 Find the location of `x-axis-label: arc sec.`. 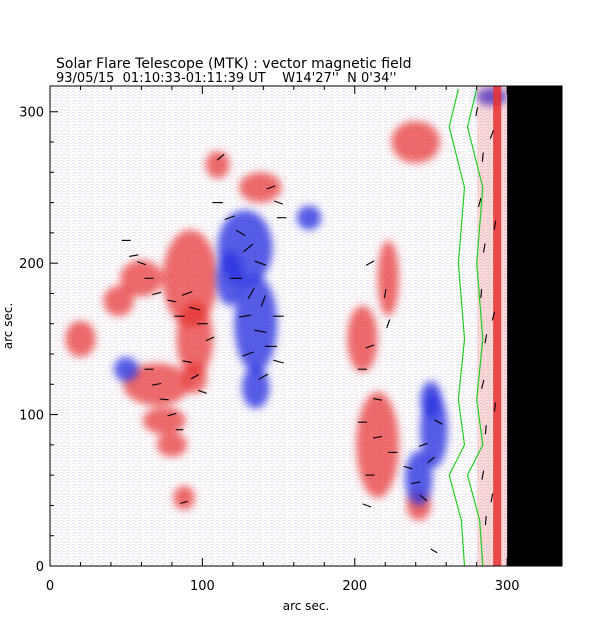

x-axis-label: arc sec. is located at coordinates (306, 606).